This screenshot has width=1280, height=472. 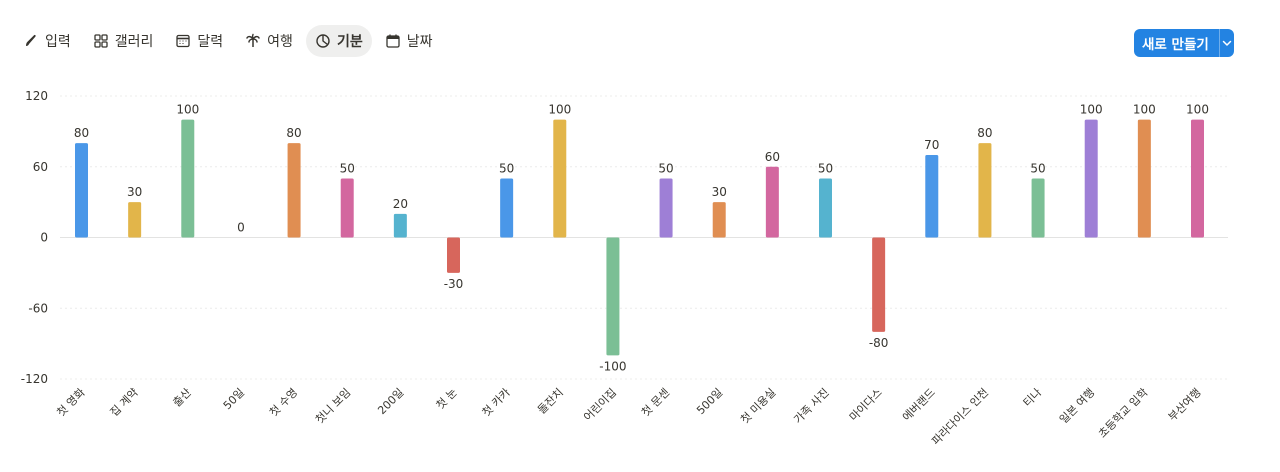 What do you see at coordinates (391, 401) in the screenshot?
I see `x-tick-label: 200일` at bounding box center [391, 401].